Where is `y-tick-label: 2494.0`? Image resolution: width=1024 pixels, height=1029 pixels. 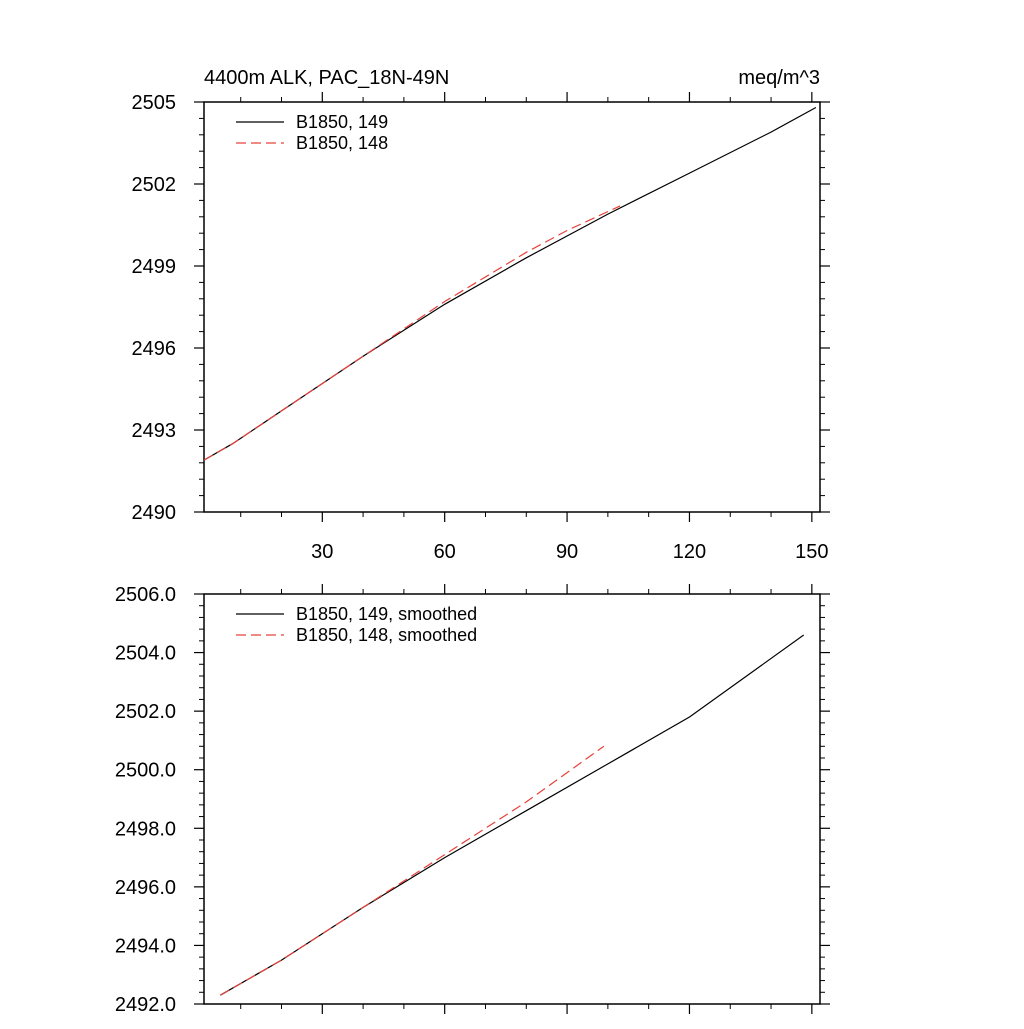
y-tick-label: 2494.0 is located at coordinates (145, 946).